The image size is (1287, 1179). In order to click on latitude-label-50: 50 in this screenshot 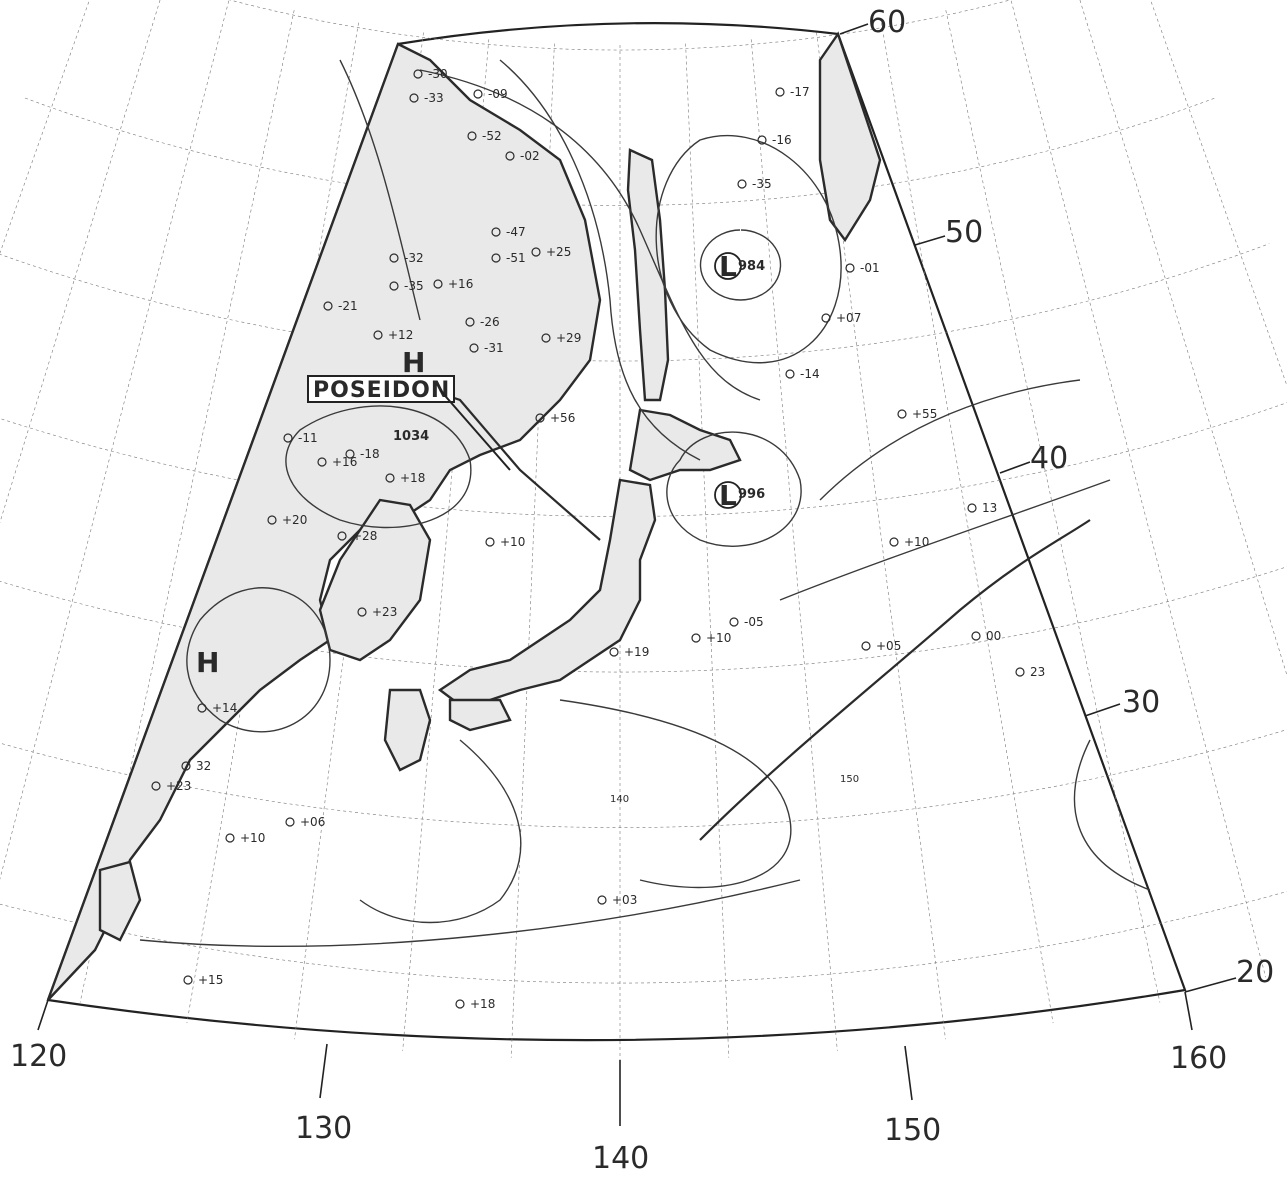, I will do `click(964, 232)`.